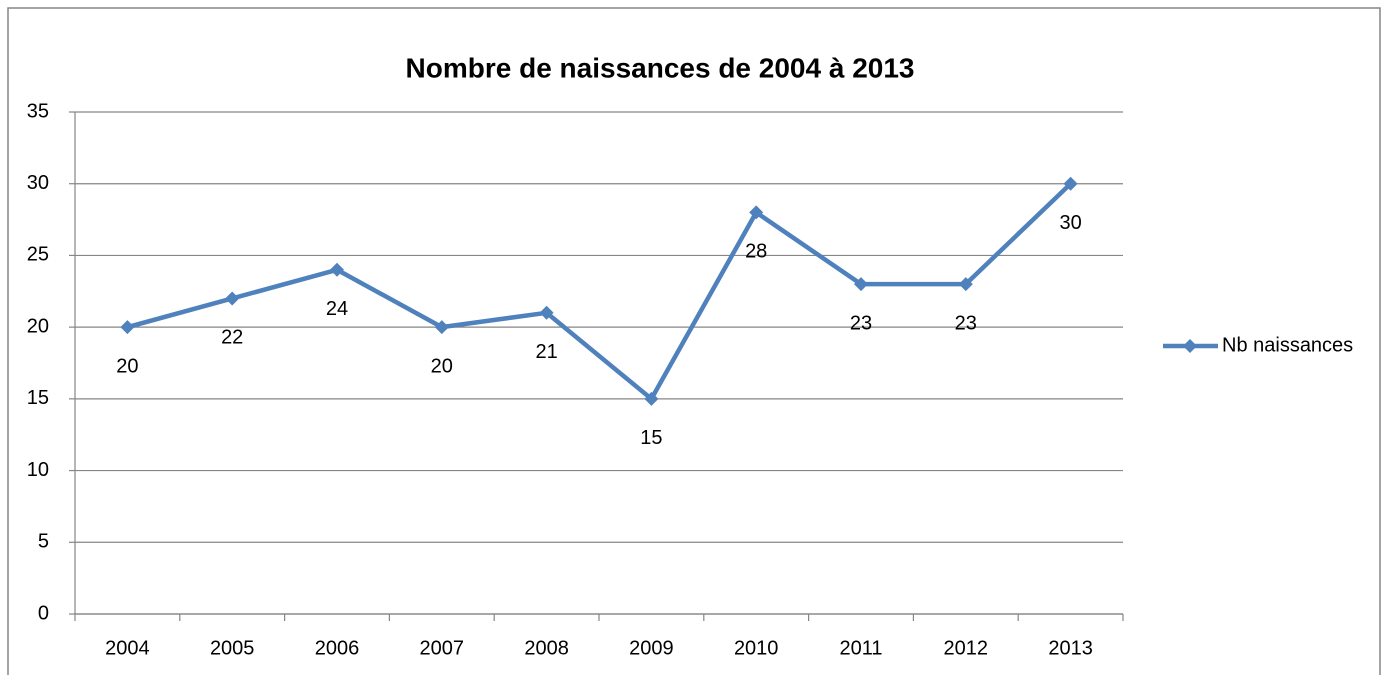 The height and width of the screenshot is (680, 1390). Describe the element at coordinates (546, 352) in the screenshot. I see `data-label: 21` at that location.